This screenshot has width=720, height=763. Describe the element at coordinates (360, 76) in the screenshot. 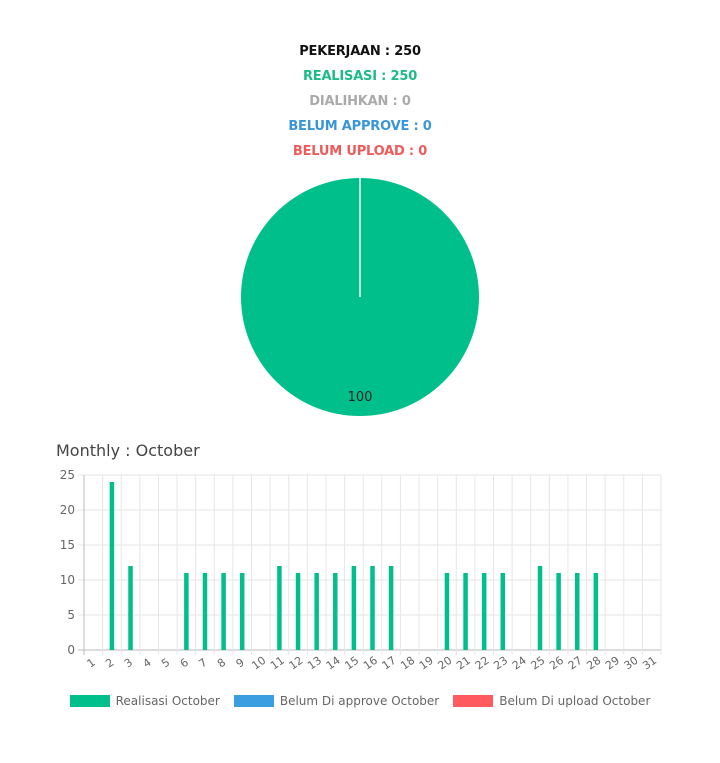

I see `summary-realisasi: REALISASI : 250` at that location.